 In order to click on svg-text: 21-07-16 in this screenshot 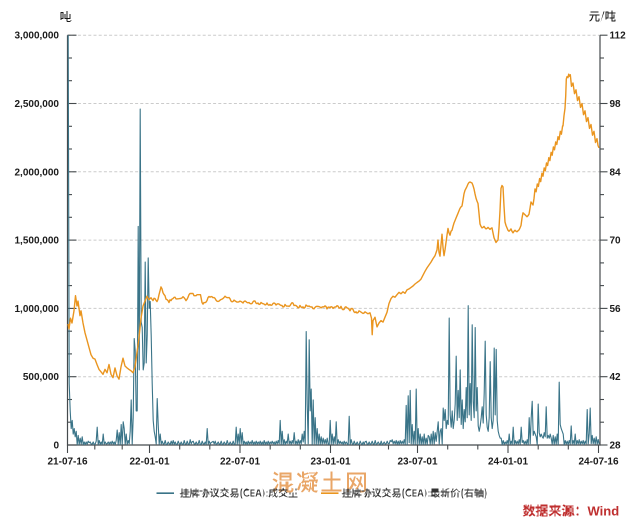, I will do `click(67, 461)`.